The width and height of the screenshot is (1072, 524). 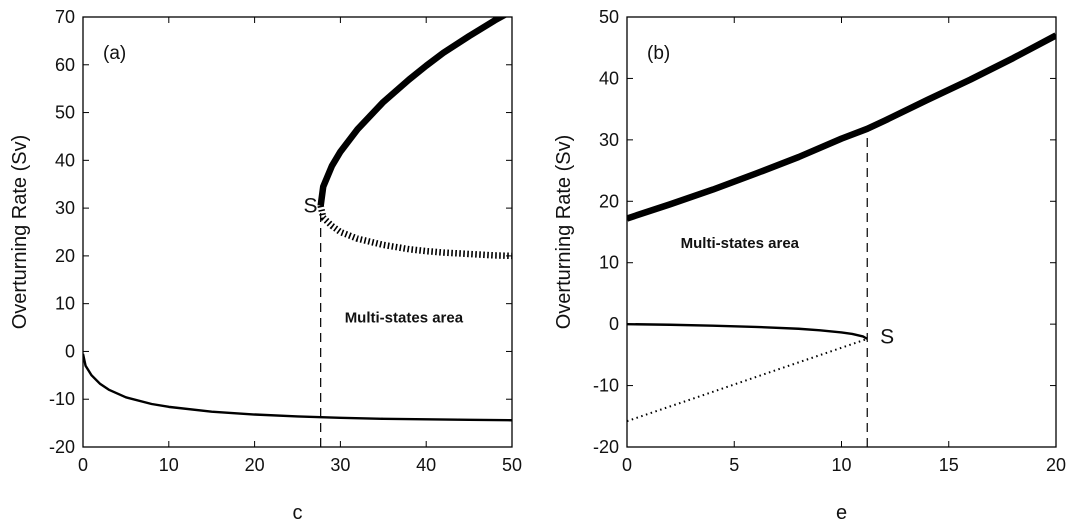 I want to click on x-tick-label: 50, so click(x=512, y=465).